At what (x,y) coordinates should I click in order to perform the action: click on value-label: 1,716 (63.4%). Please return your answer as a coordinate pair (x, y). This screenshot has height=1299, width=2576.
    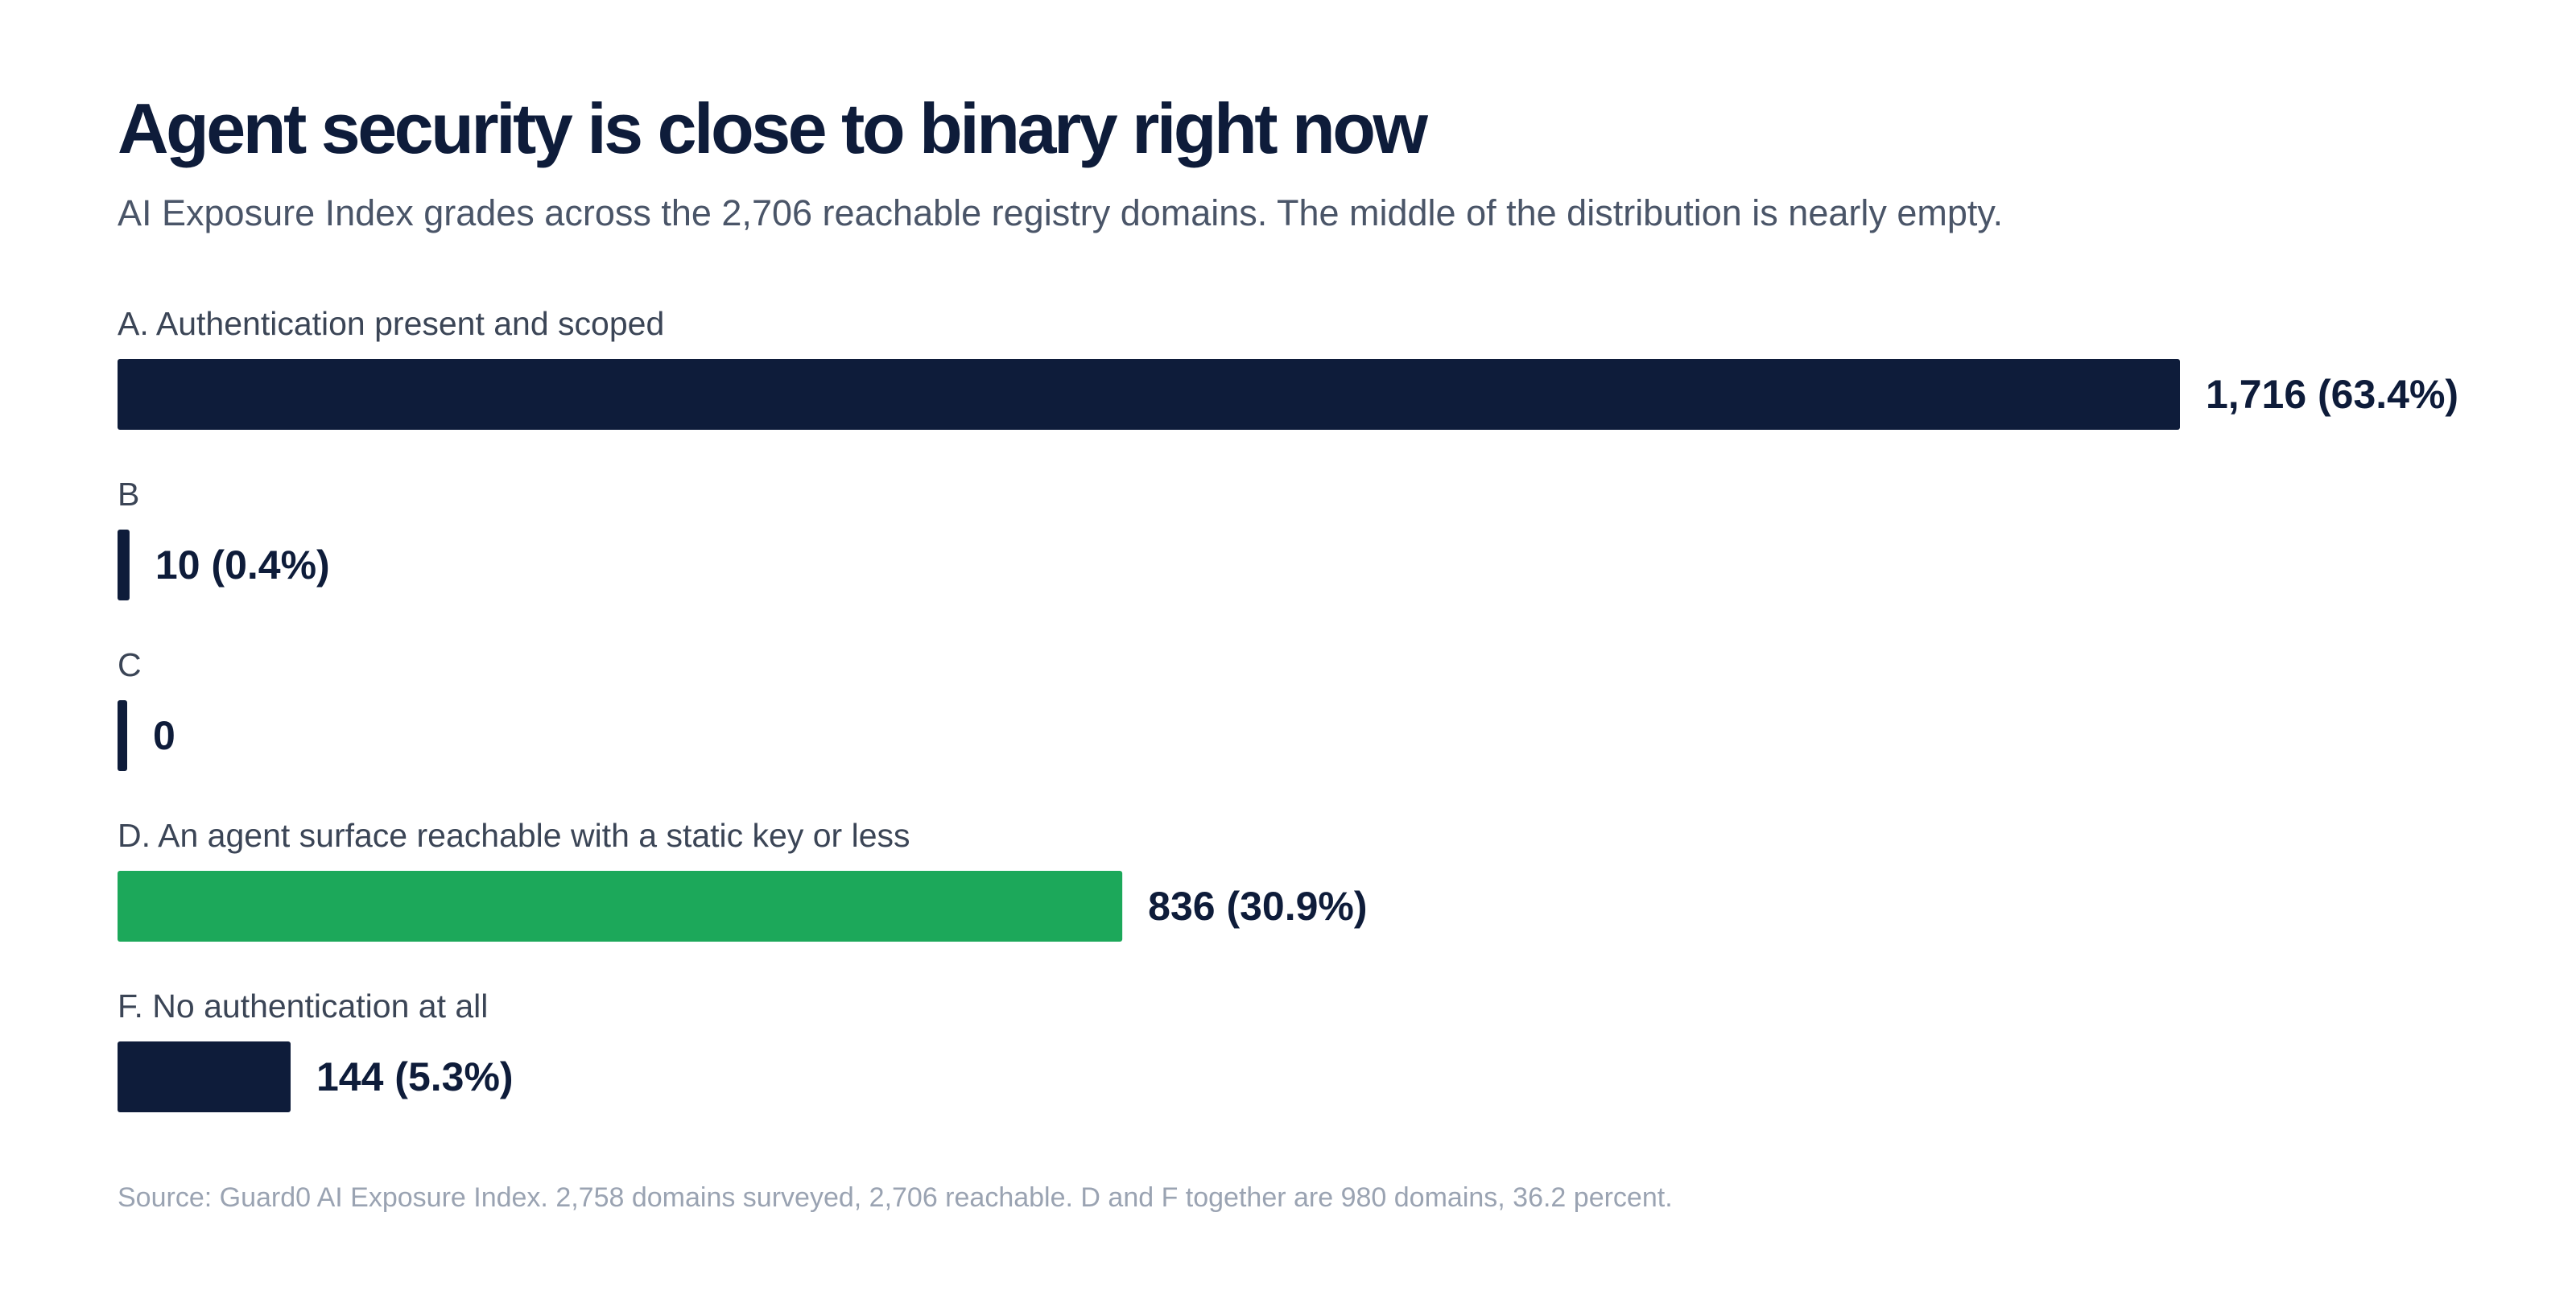
    Looking at the image, I should click on (2332, 394).